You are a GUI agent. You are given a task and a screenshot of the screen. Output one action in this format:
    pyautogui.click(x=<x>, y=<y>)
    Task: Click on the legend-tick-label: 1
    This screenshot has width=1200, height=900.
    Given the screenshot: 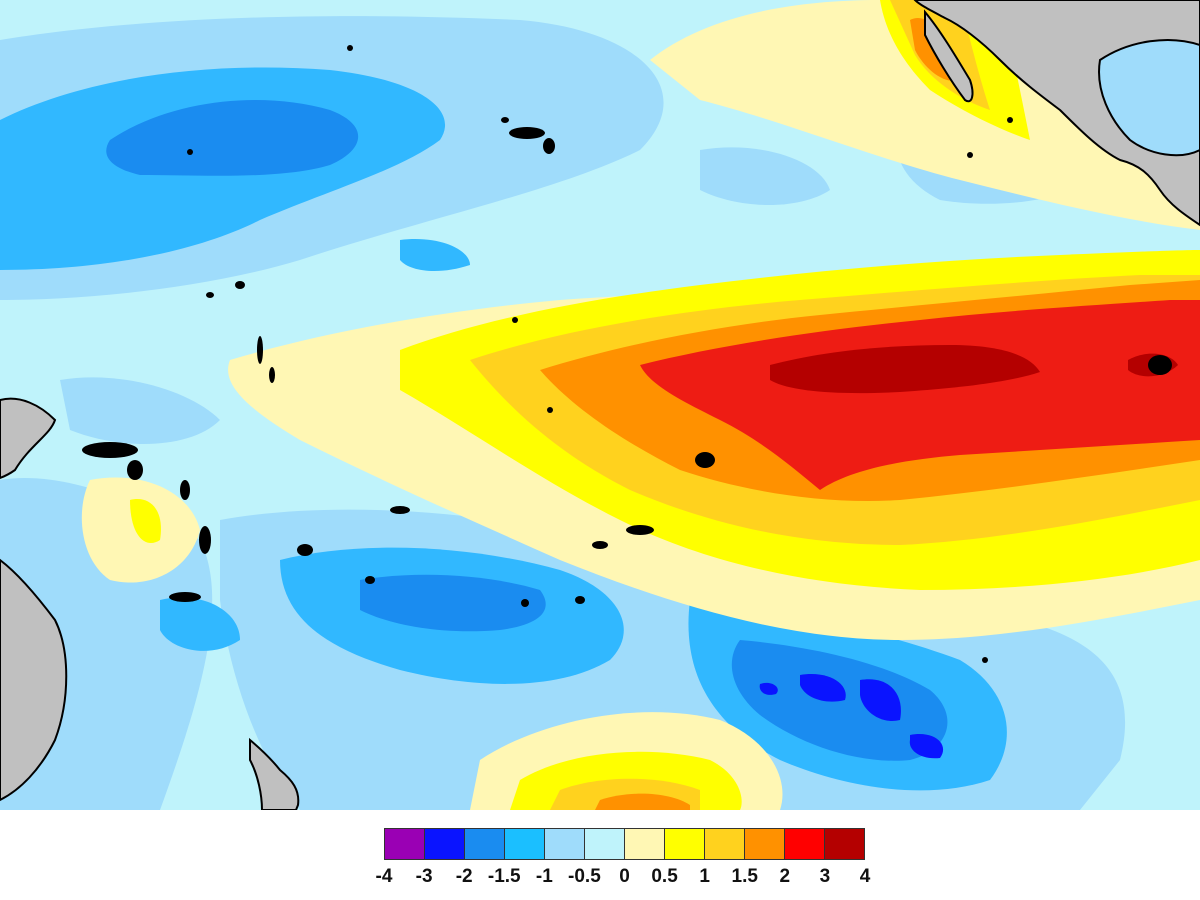 What is the action you would take?
    pyautogui.click(x=704, y=876)
    